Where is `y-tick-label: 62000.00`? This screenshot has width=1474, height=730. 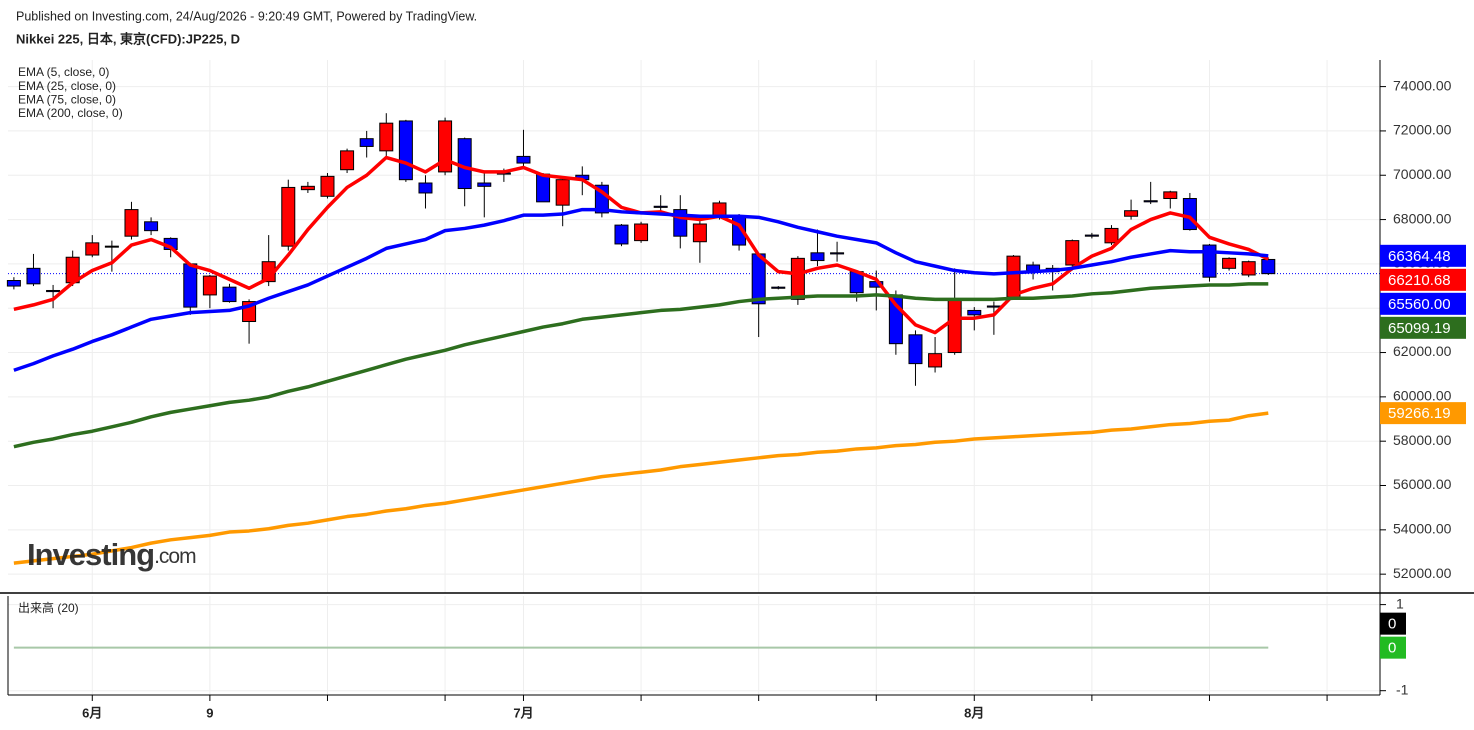 y-tick-label: 62000.00 is located at coordinates (1422, 351).